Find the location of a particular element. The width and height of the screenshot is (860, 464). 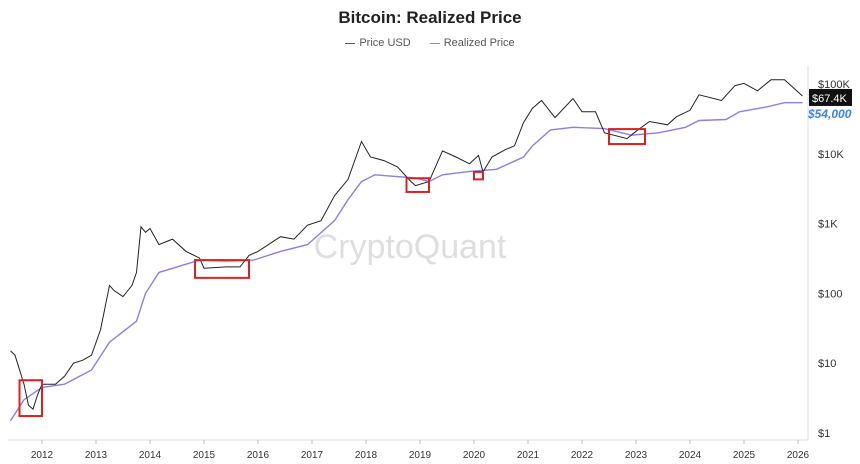

realized-last-value-label: $54,000 is located at coordinates (829, 114).